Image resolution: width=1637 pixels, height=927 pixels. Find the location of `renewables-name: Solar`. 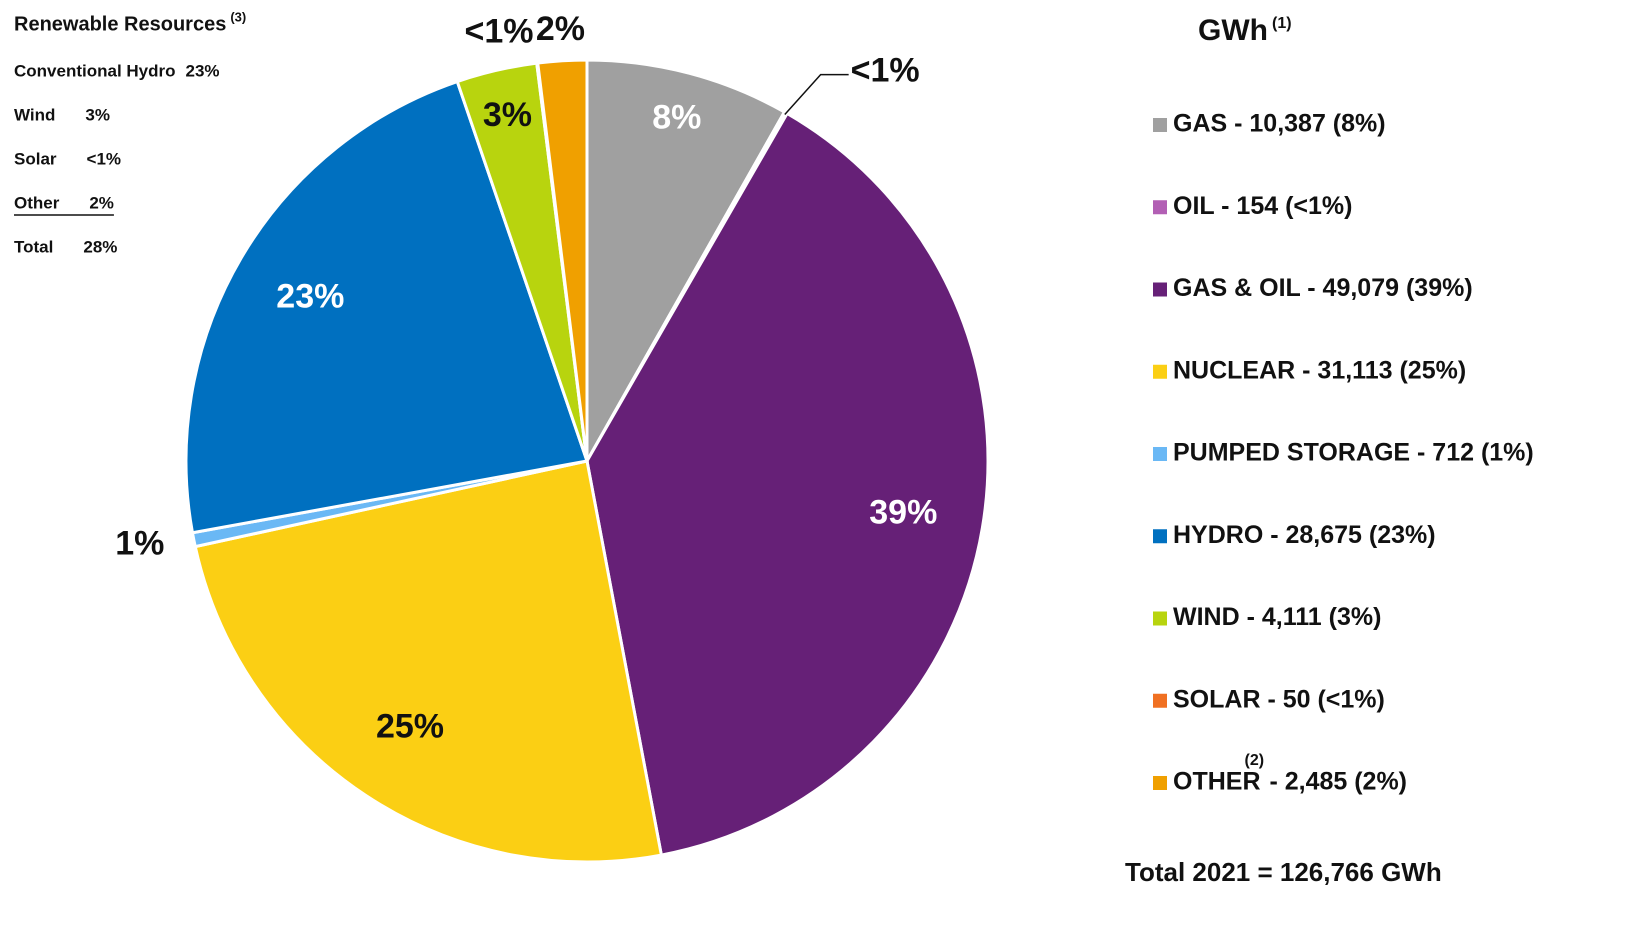

renewables-name: Solar is located at coordinates (35, 158).